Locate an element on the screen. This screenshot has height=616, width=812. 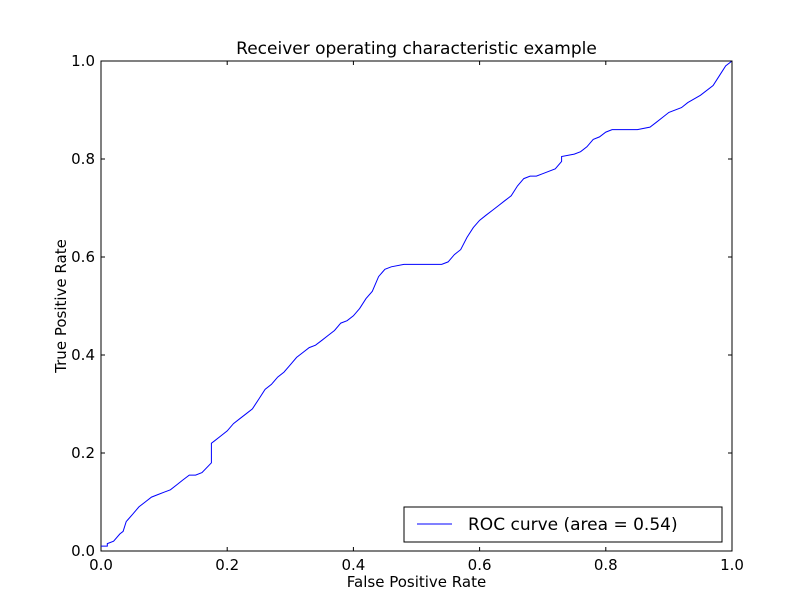
x-axis-label: False Positive Rate is located at coordinates (416, 582).